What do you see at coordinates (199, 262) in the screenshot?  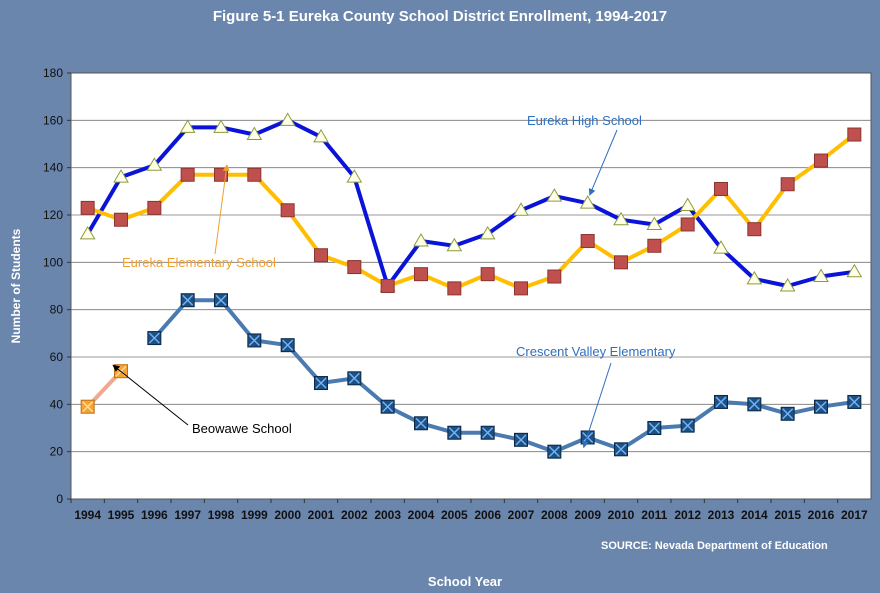 I see `annotation-label: Eureka Elementary School` at bounding box center [199, 262].